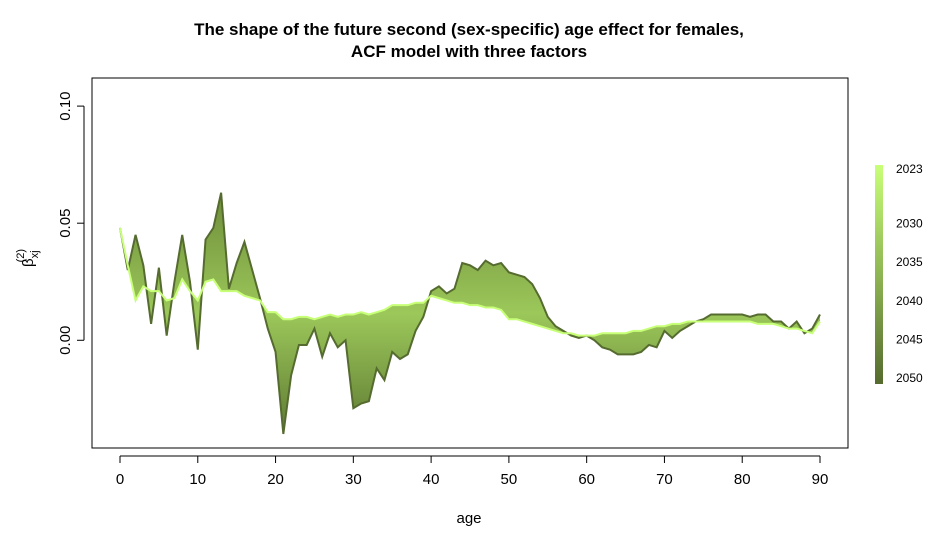 The height and width of the screenshot is (551, 937). I want to click on x-tick-label: 30, so click(353, 479).